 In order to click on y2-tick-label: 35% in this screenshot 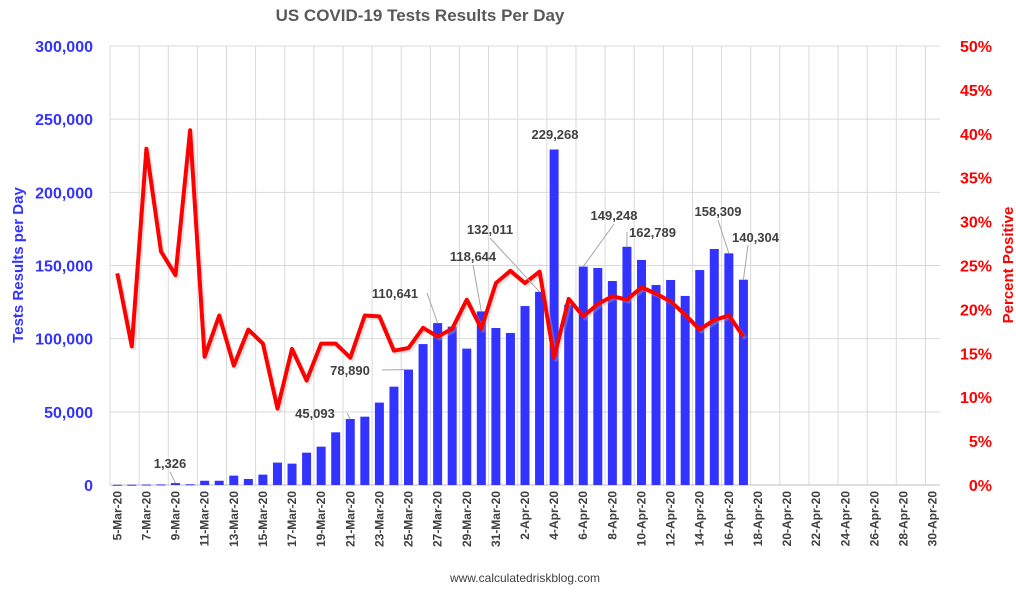, I will do `click(976, 179)`.